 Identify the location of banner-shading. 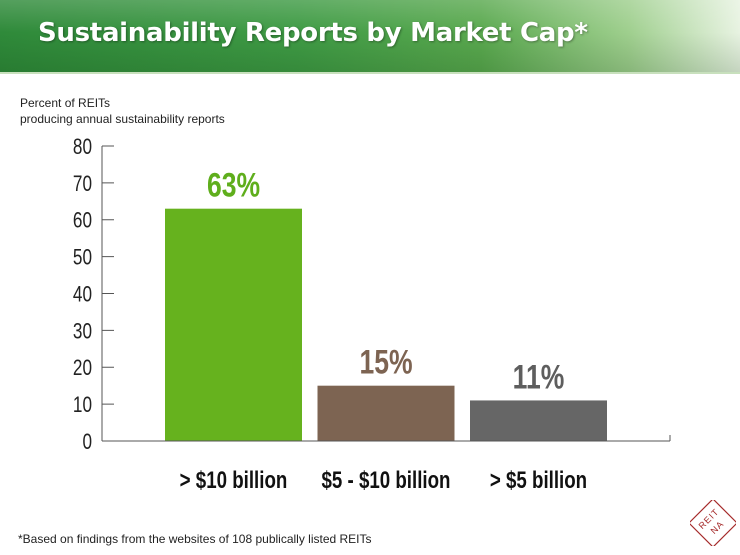
(370, 36).